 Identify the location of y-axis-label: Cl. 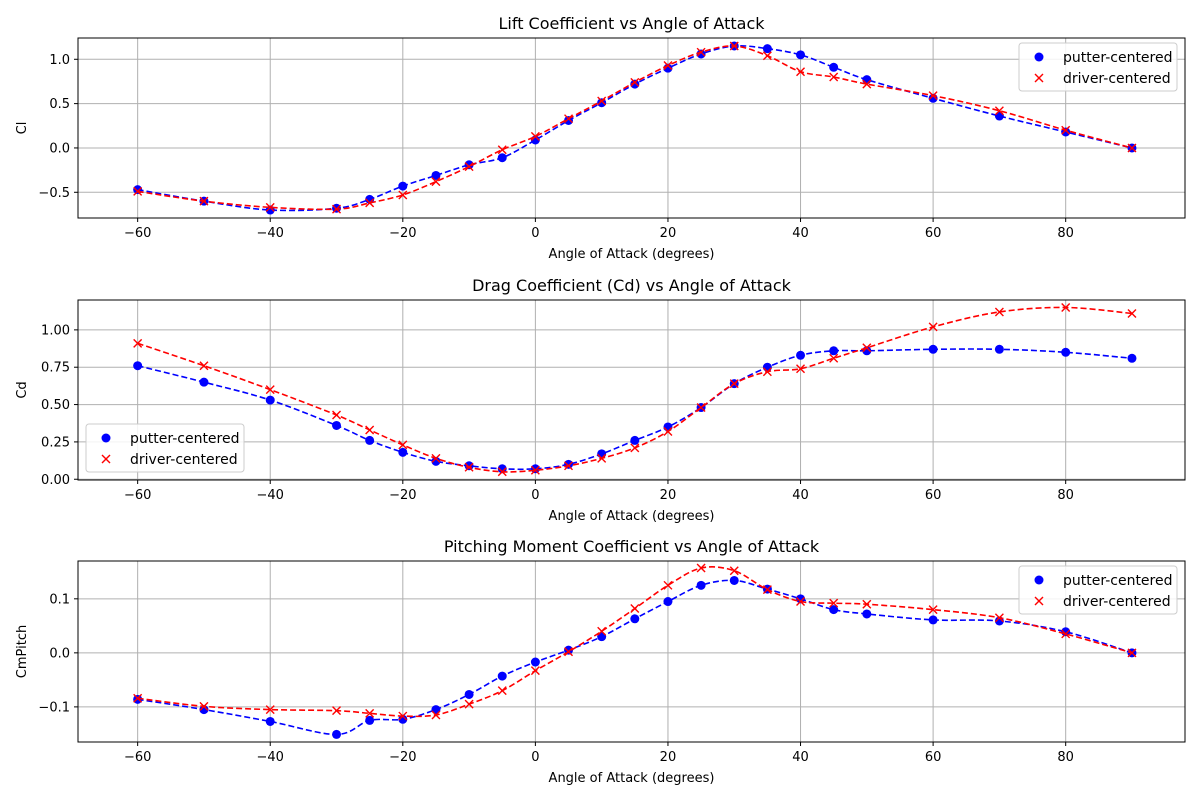
(22, 128).